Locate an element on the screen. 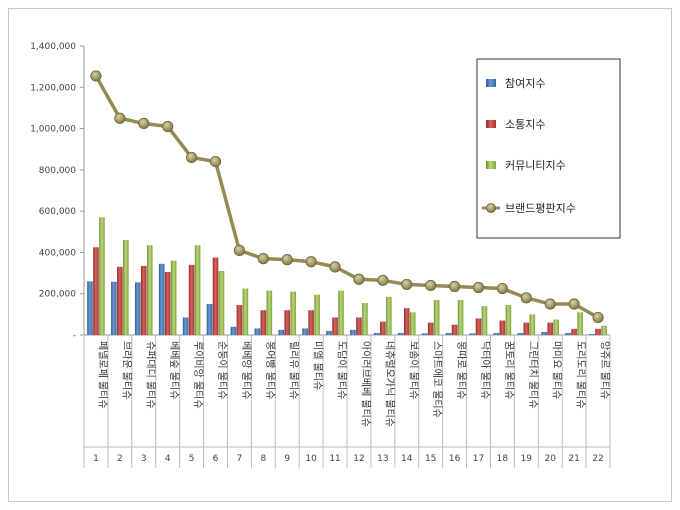 Image resolution: width=680 pixels, height=510 pixels. category-label: 순둥이 물티슈 is located at coordinates (222, 370).